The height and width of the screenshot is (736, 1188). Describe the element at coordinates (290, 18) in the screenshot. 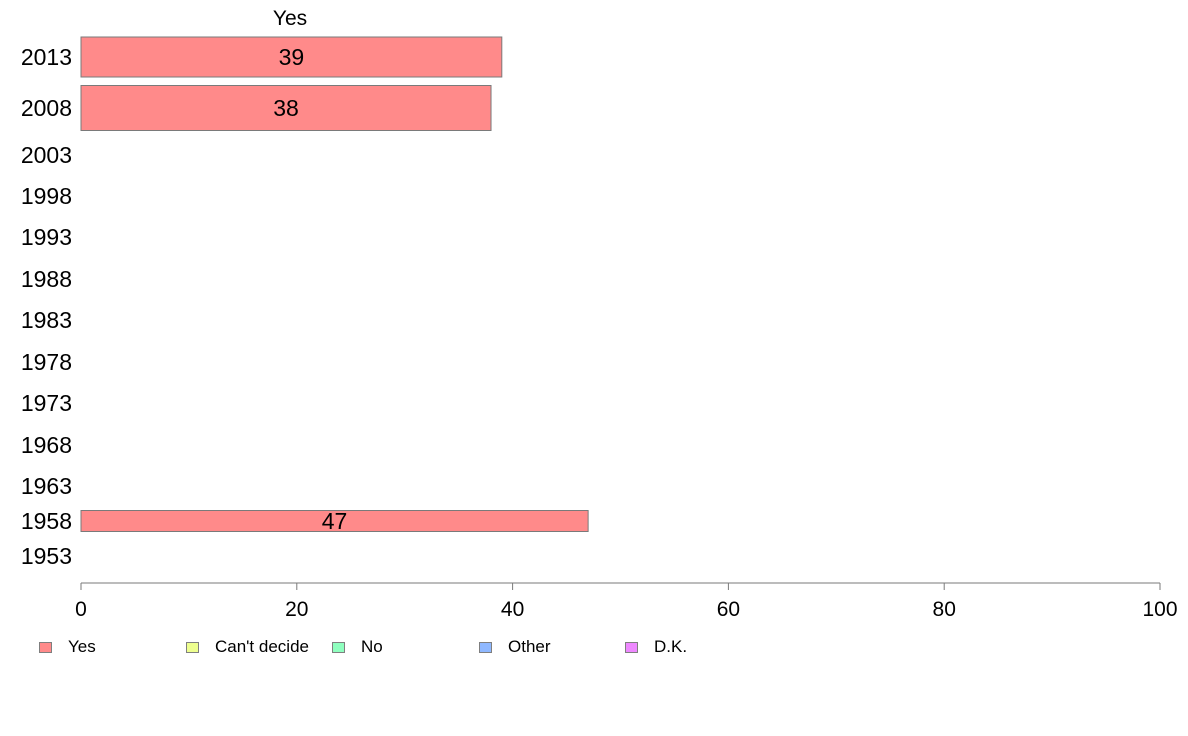

I see `column-header: Yes` at that location.